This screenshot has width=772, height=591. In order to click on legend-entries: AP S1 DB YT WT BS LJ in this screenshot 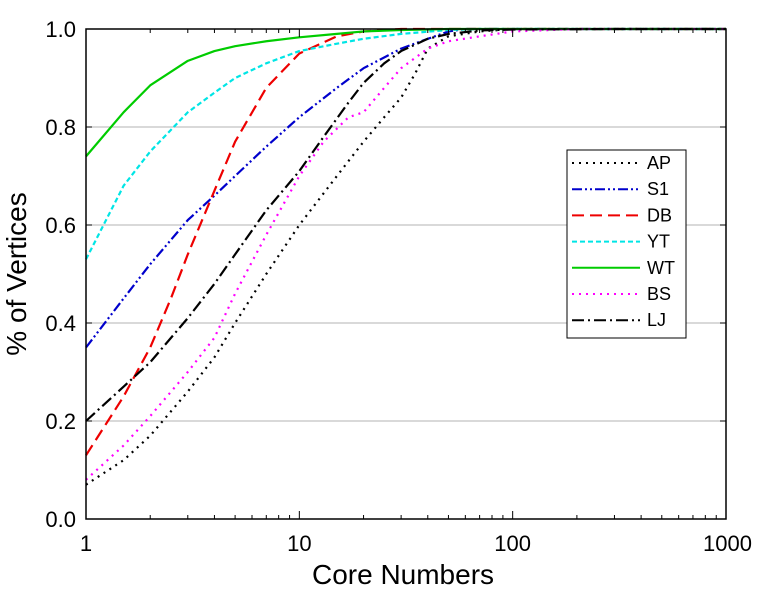, I will do `click(623, 241)`.